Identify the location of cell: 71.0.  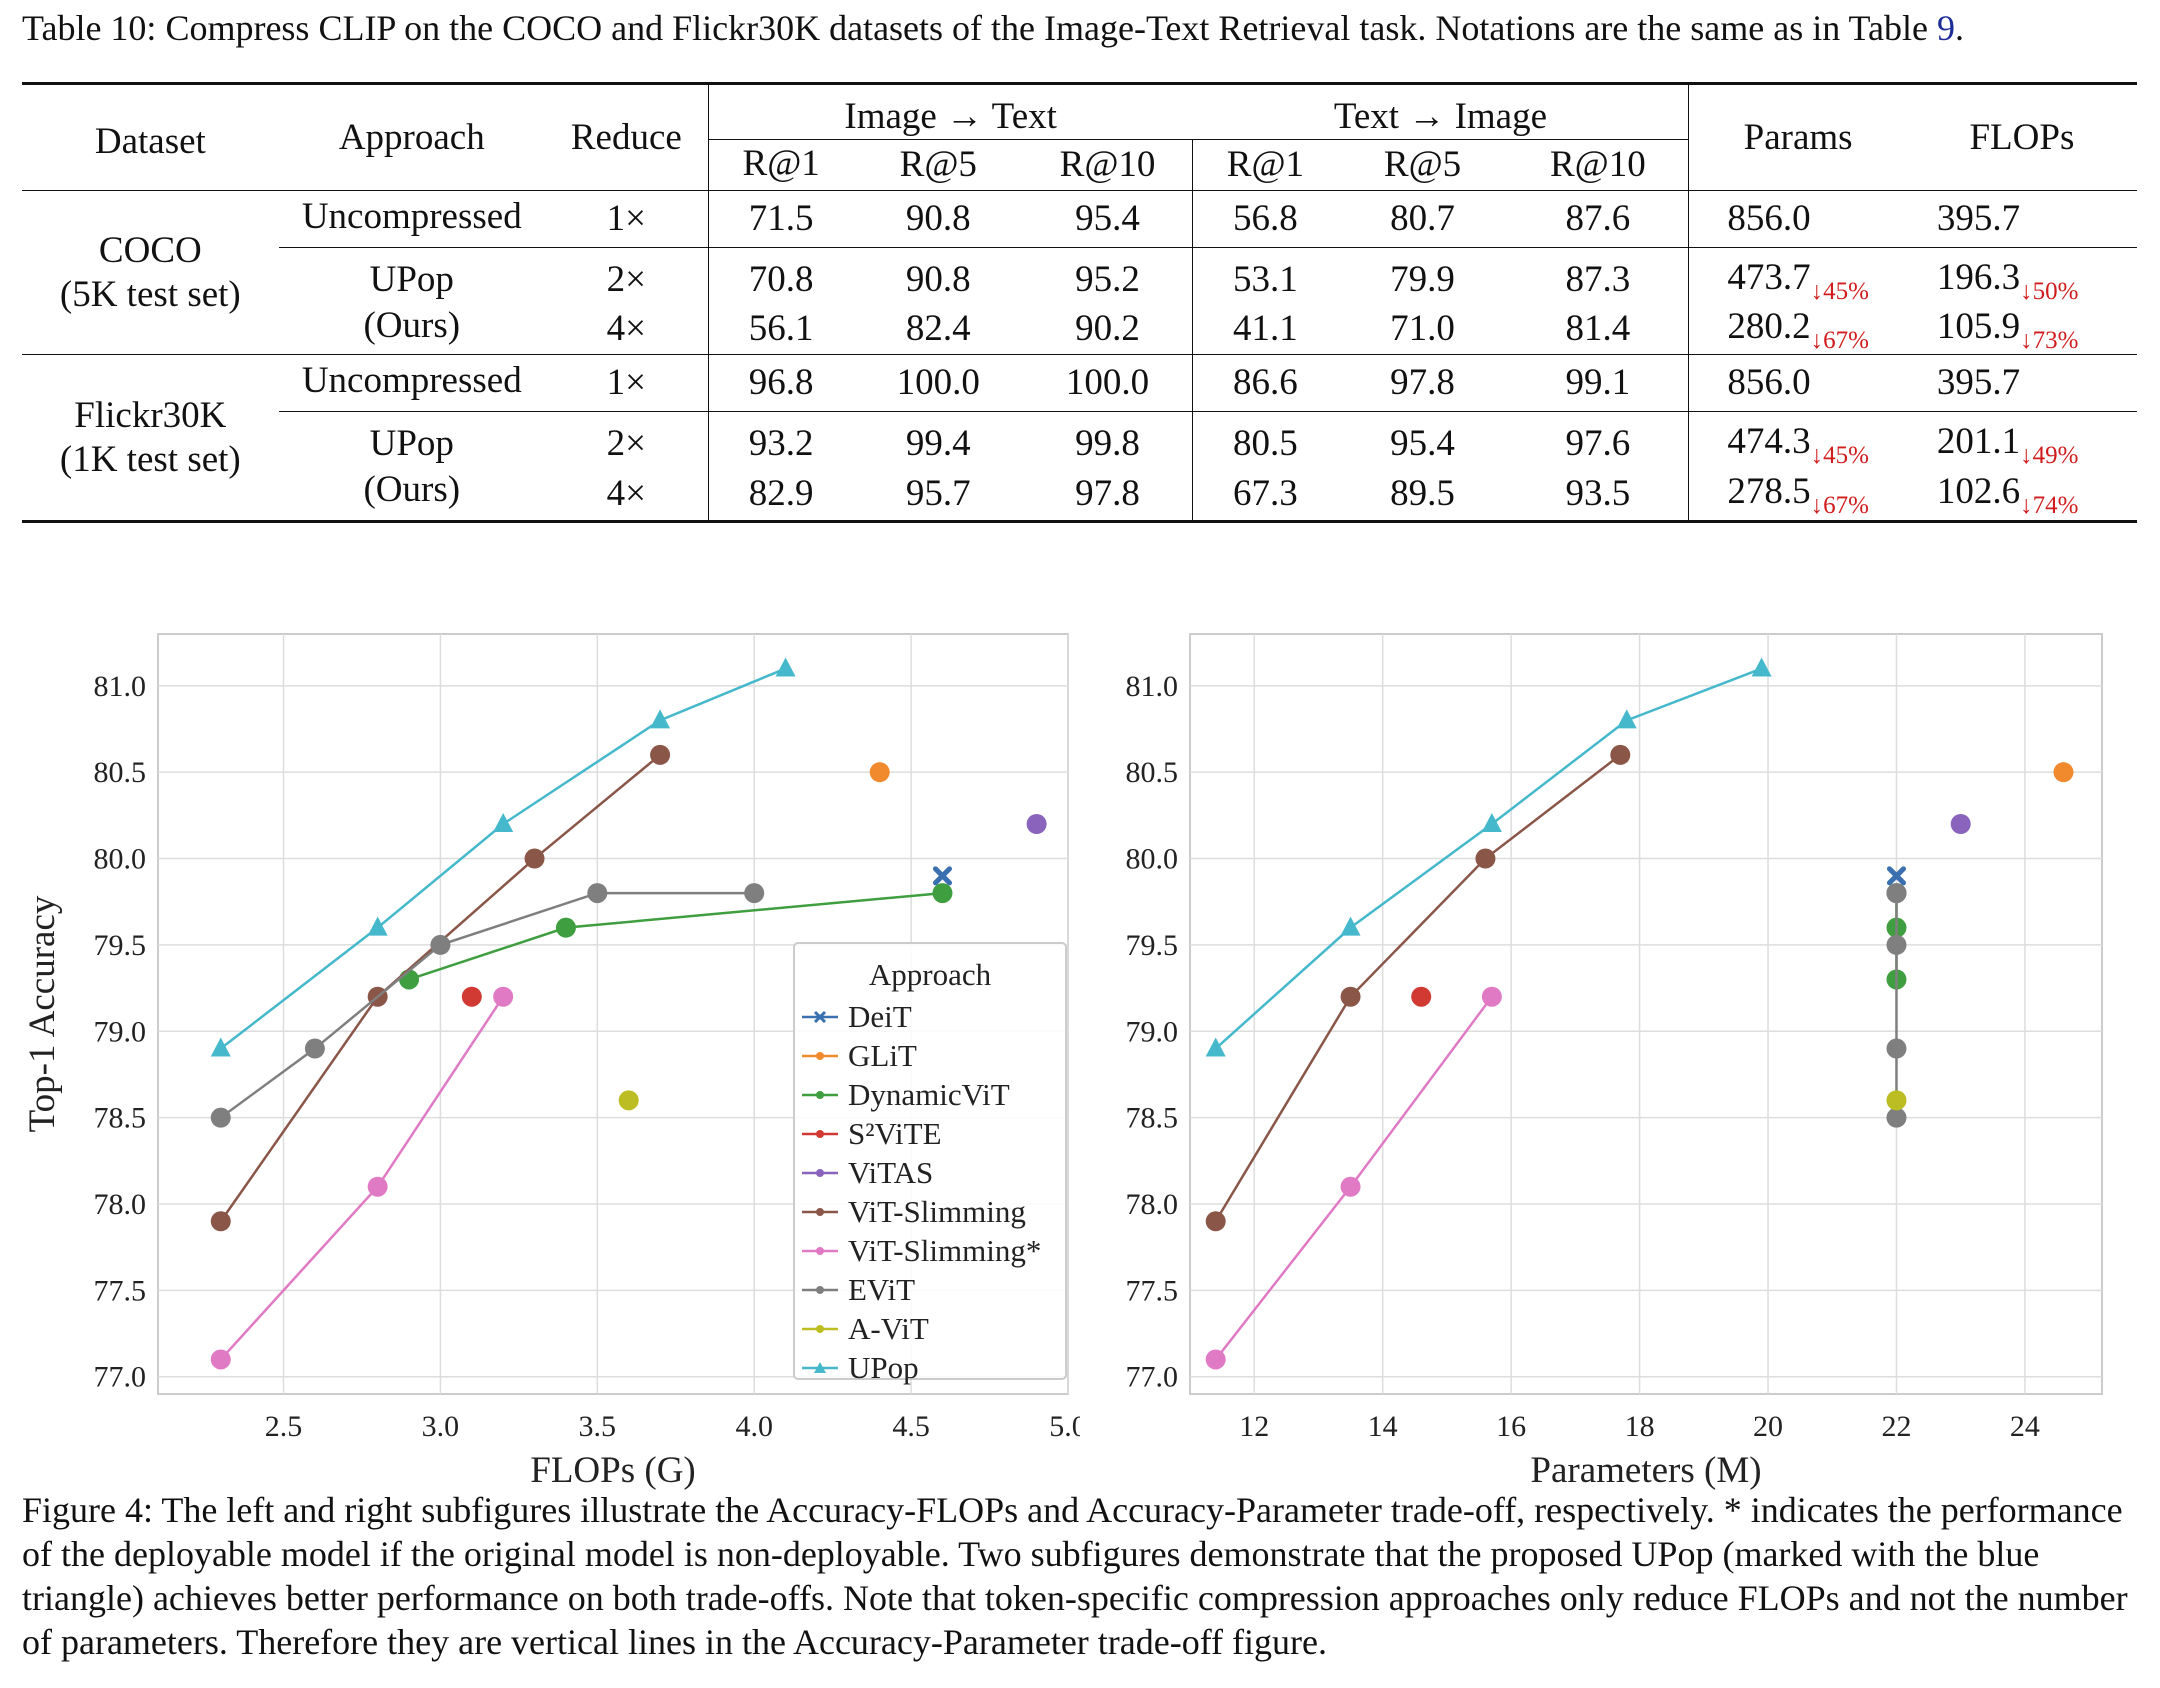
(1422, 328).